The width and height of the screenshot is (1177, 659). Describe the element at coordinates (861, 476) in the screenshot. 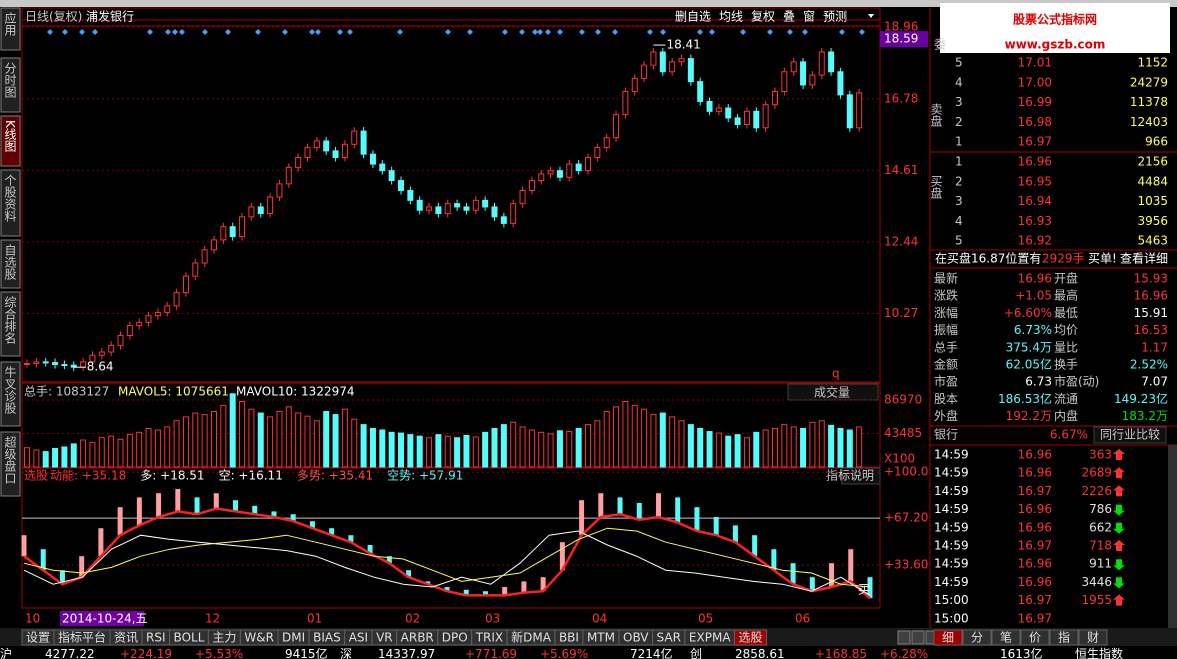

I see `help-box` at that location.